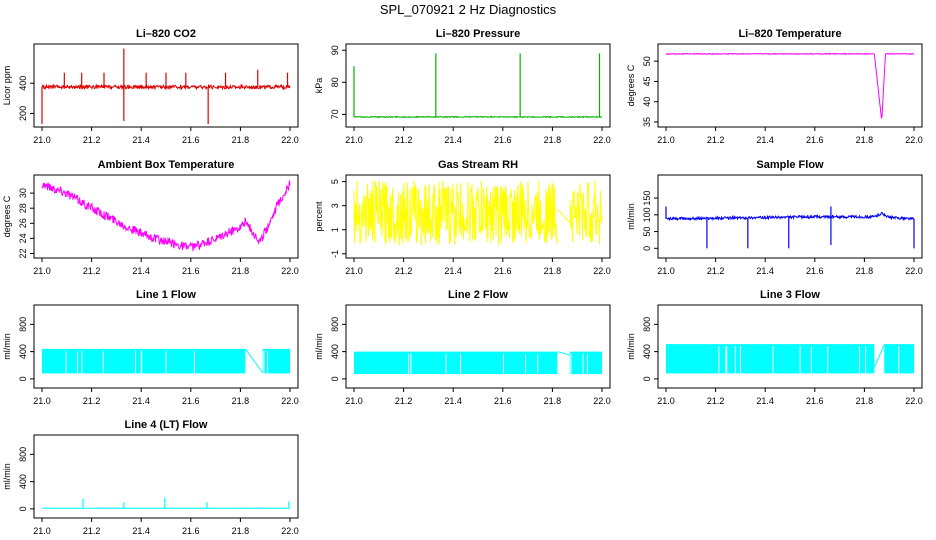 The height and width of the screenshot is (540, 936). What do you see at coordinates (478, 295) in the screenshot?
I see `panel-title: Line 2 Flow` at bounding box center [478, 295].